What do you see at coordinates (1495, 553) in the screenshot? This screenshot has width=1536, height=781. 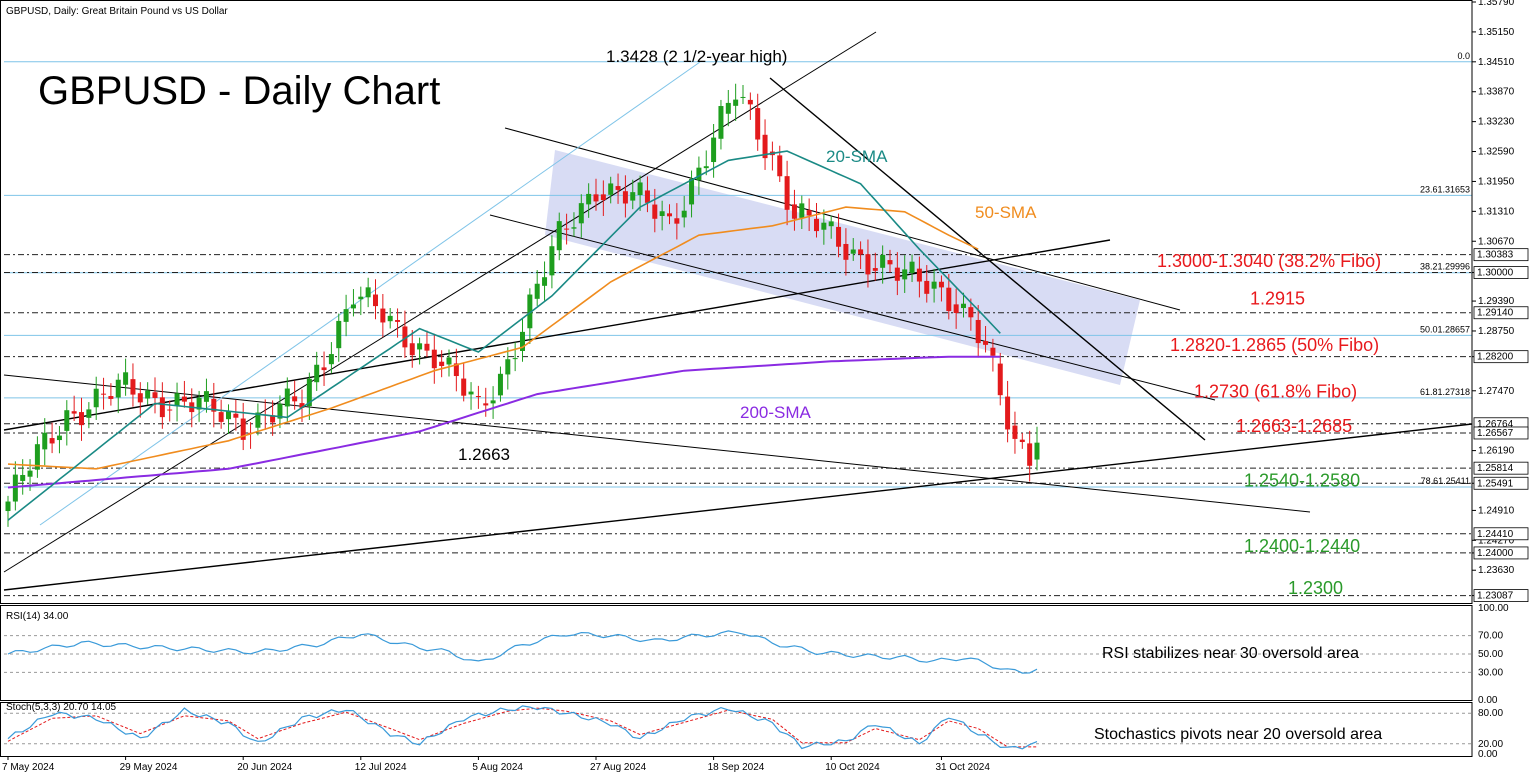 I see `price-highlight-label: 1.24000` at bounding box center [1495, 553].